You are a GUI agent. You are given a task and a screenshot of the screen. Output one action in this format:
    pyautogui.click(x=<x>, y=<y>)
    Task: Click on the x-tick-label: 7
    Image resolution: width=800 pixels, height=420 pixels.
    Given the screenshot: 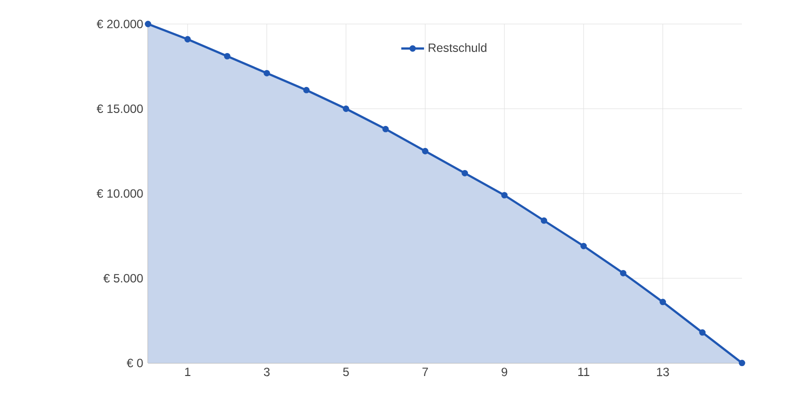 What is the action you would take?
    pyautogui.click(x=425, y=372)
    